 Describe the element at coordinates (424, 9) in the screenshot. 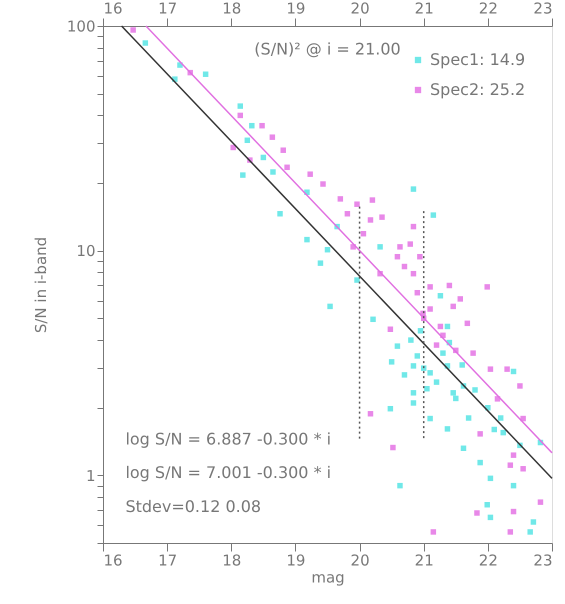

I see `x2-tick-label: 21` at that location.